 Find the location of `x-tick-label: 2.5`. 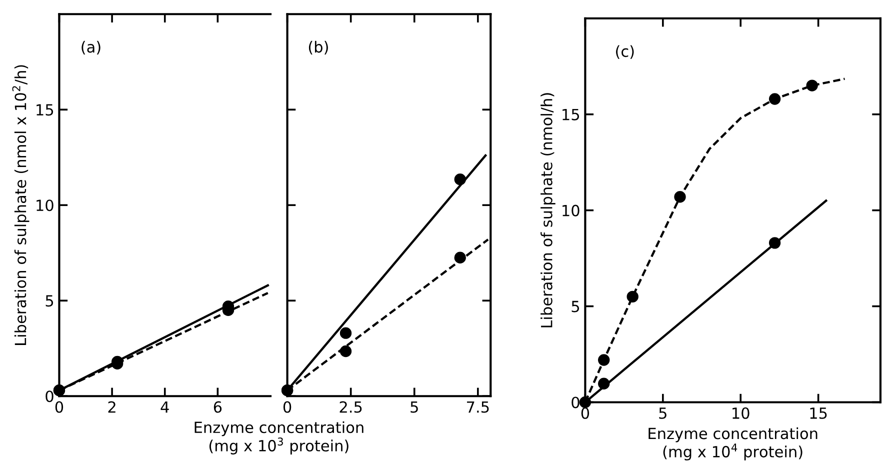

x-tick-label: 2.5 is located at coordinates (351, 407).